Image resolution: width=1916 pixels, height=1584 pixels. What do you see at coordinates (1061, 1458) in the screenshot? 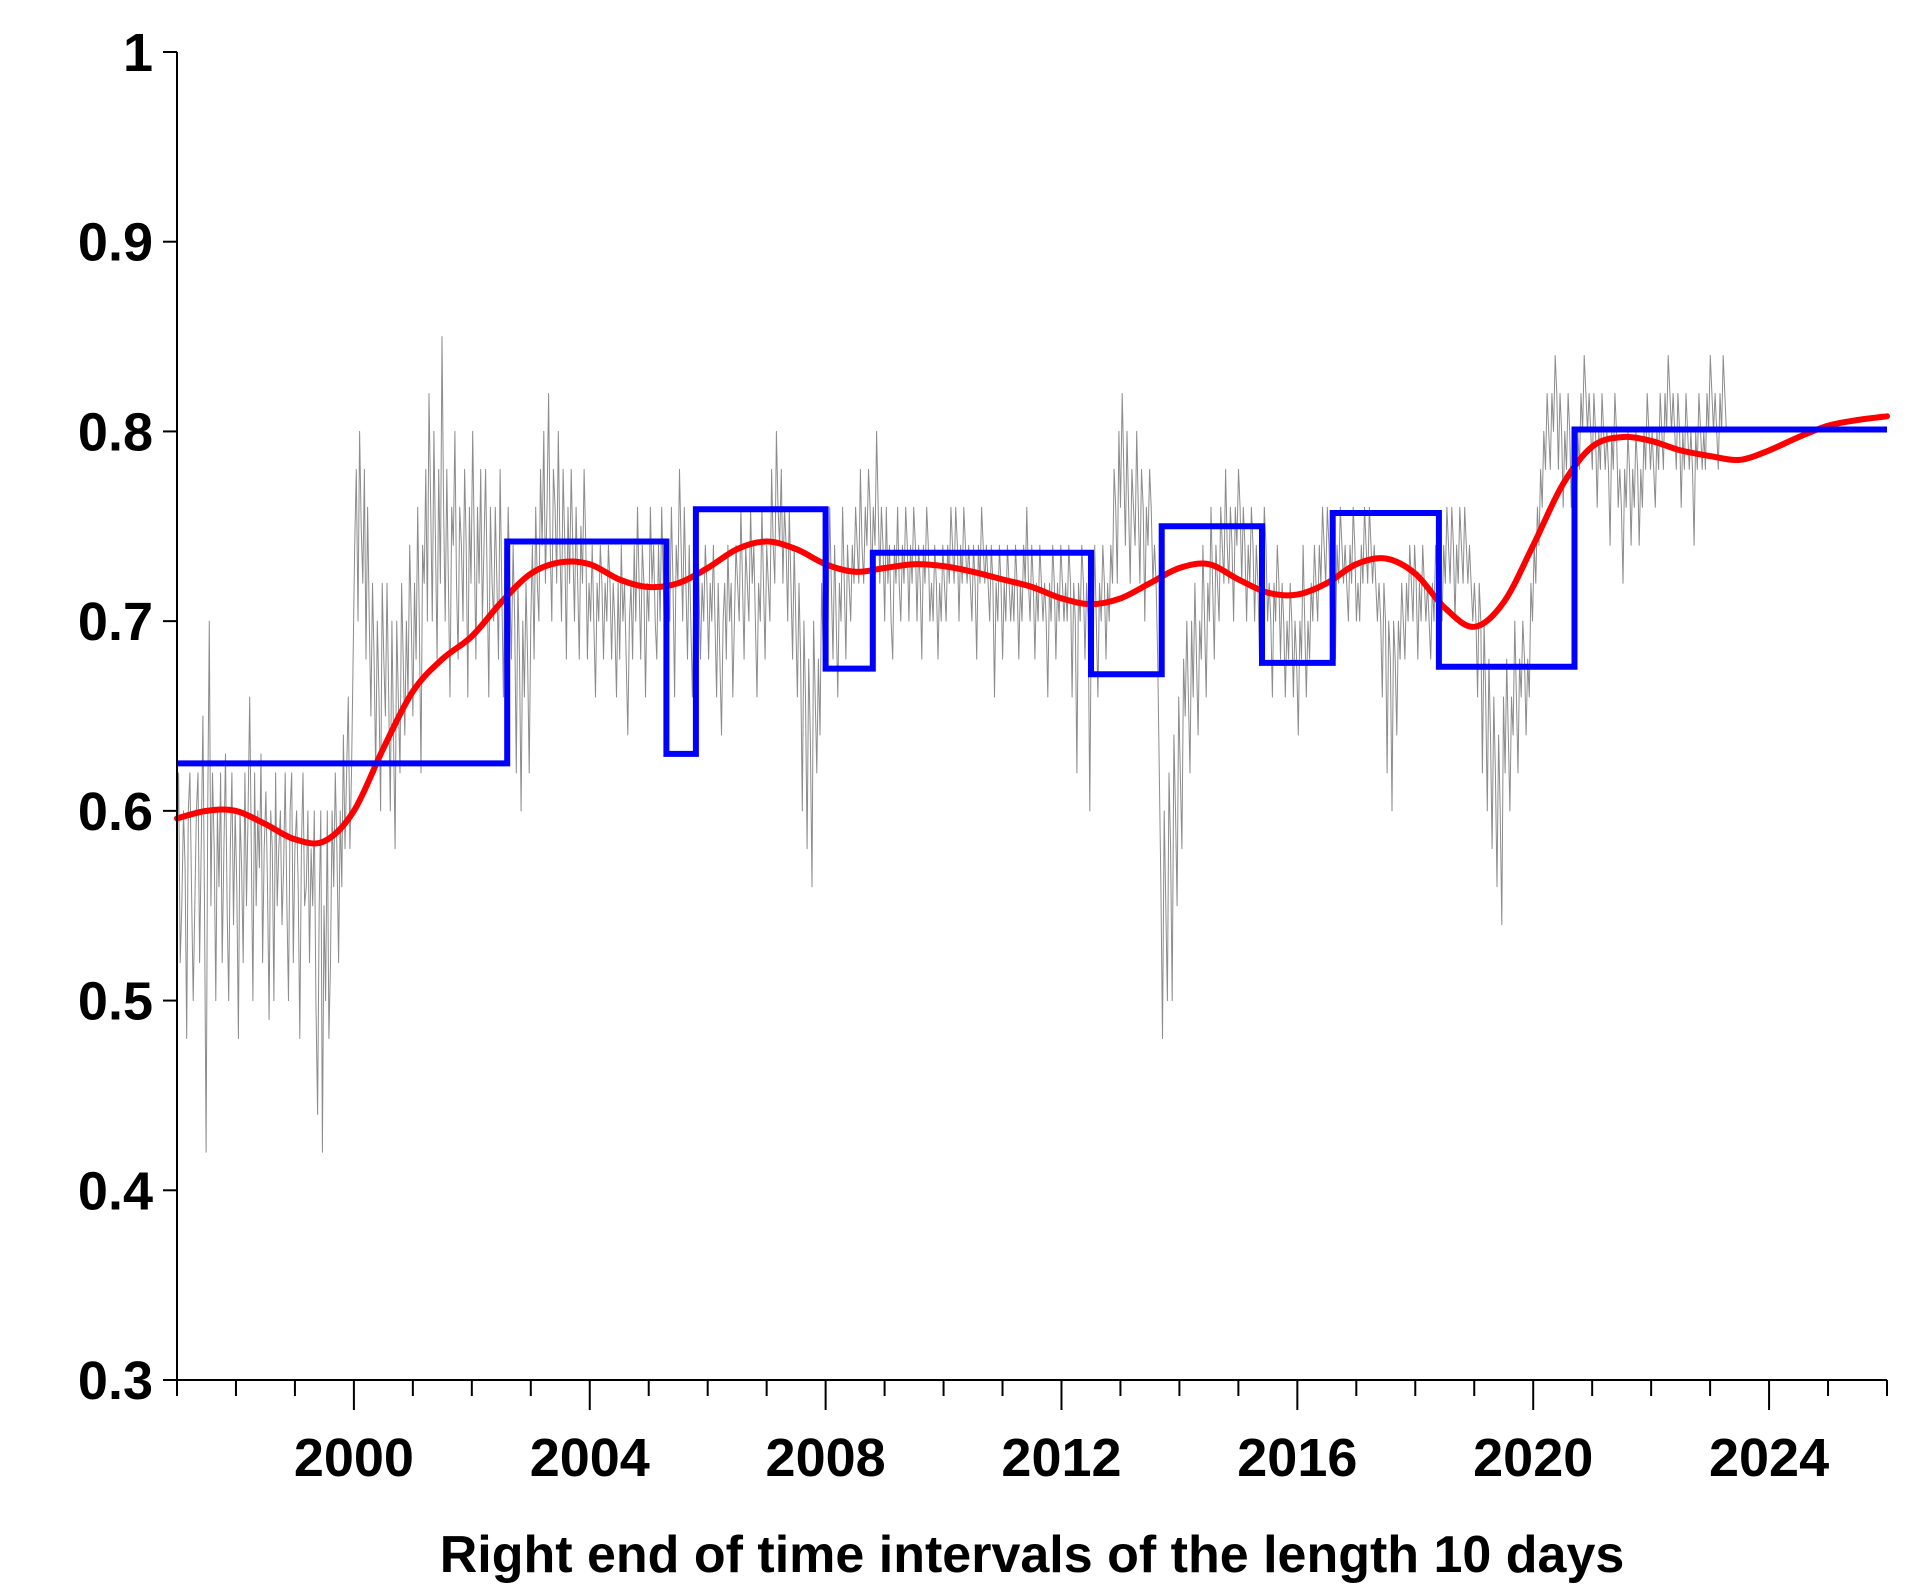
I see `x-tick-label: 2012` at bounding box center [1061, 1458].